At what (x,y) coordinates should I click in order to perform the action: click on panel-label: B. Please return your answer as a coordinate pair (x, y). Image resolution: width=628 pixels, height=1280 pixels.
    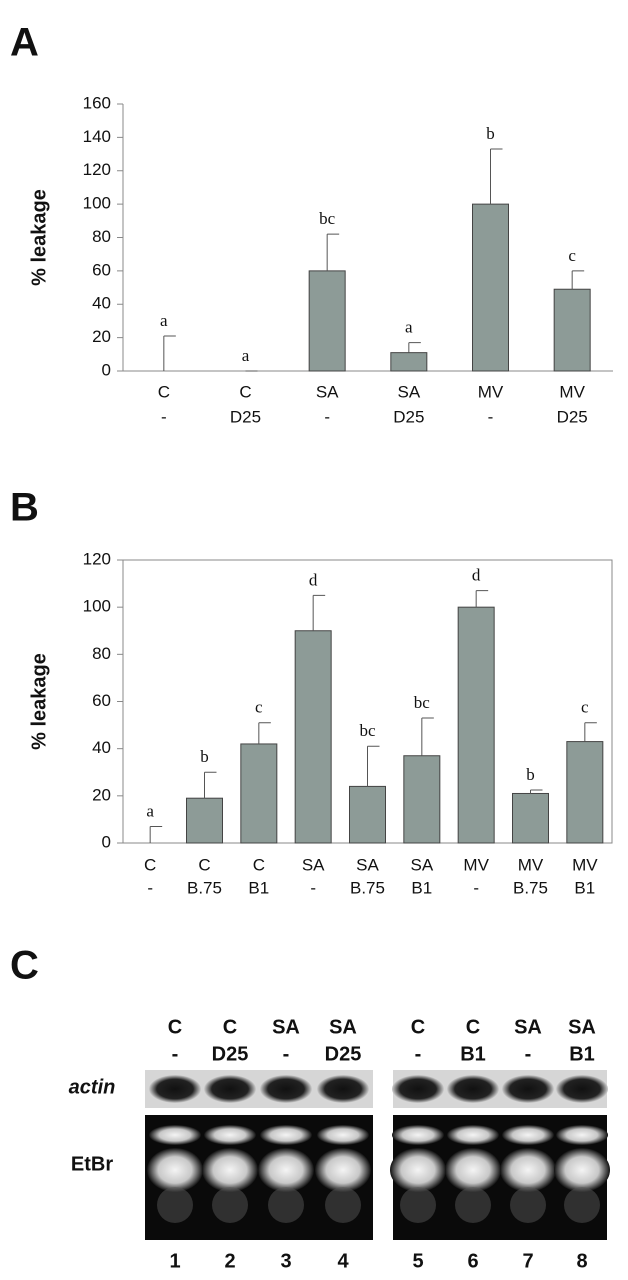
    Looking at the image, I should click on (24, 508).